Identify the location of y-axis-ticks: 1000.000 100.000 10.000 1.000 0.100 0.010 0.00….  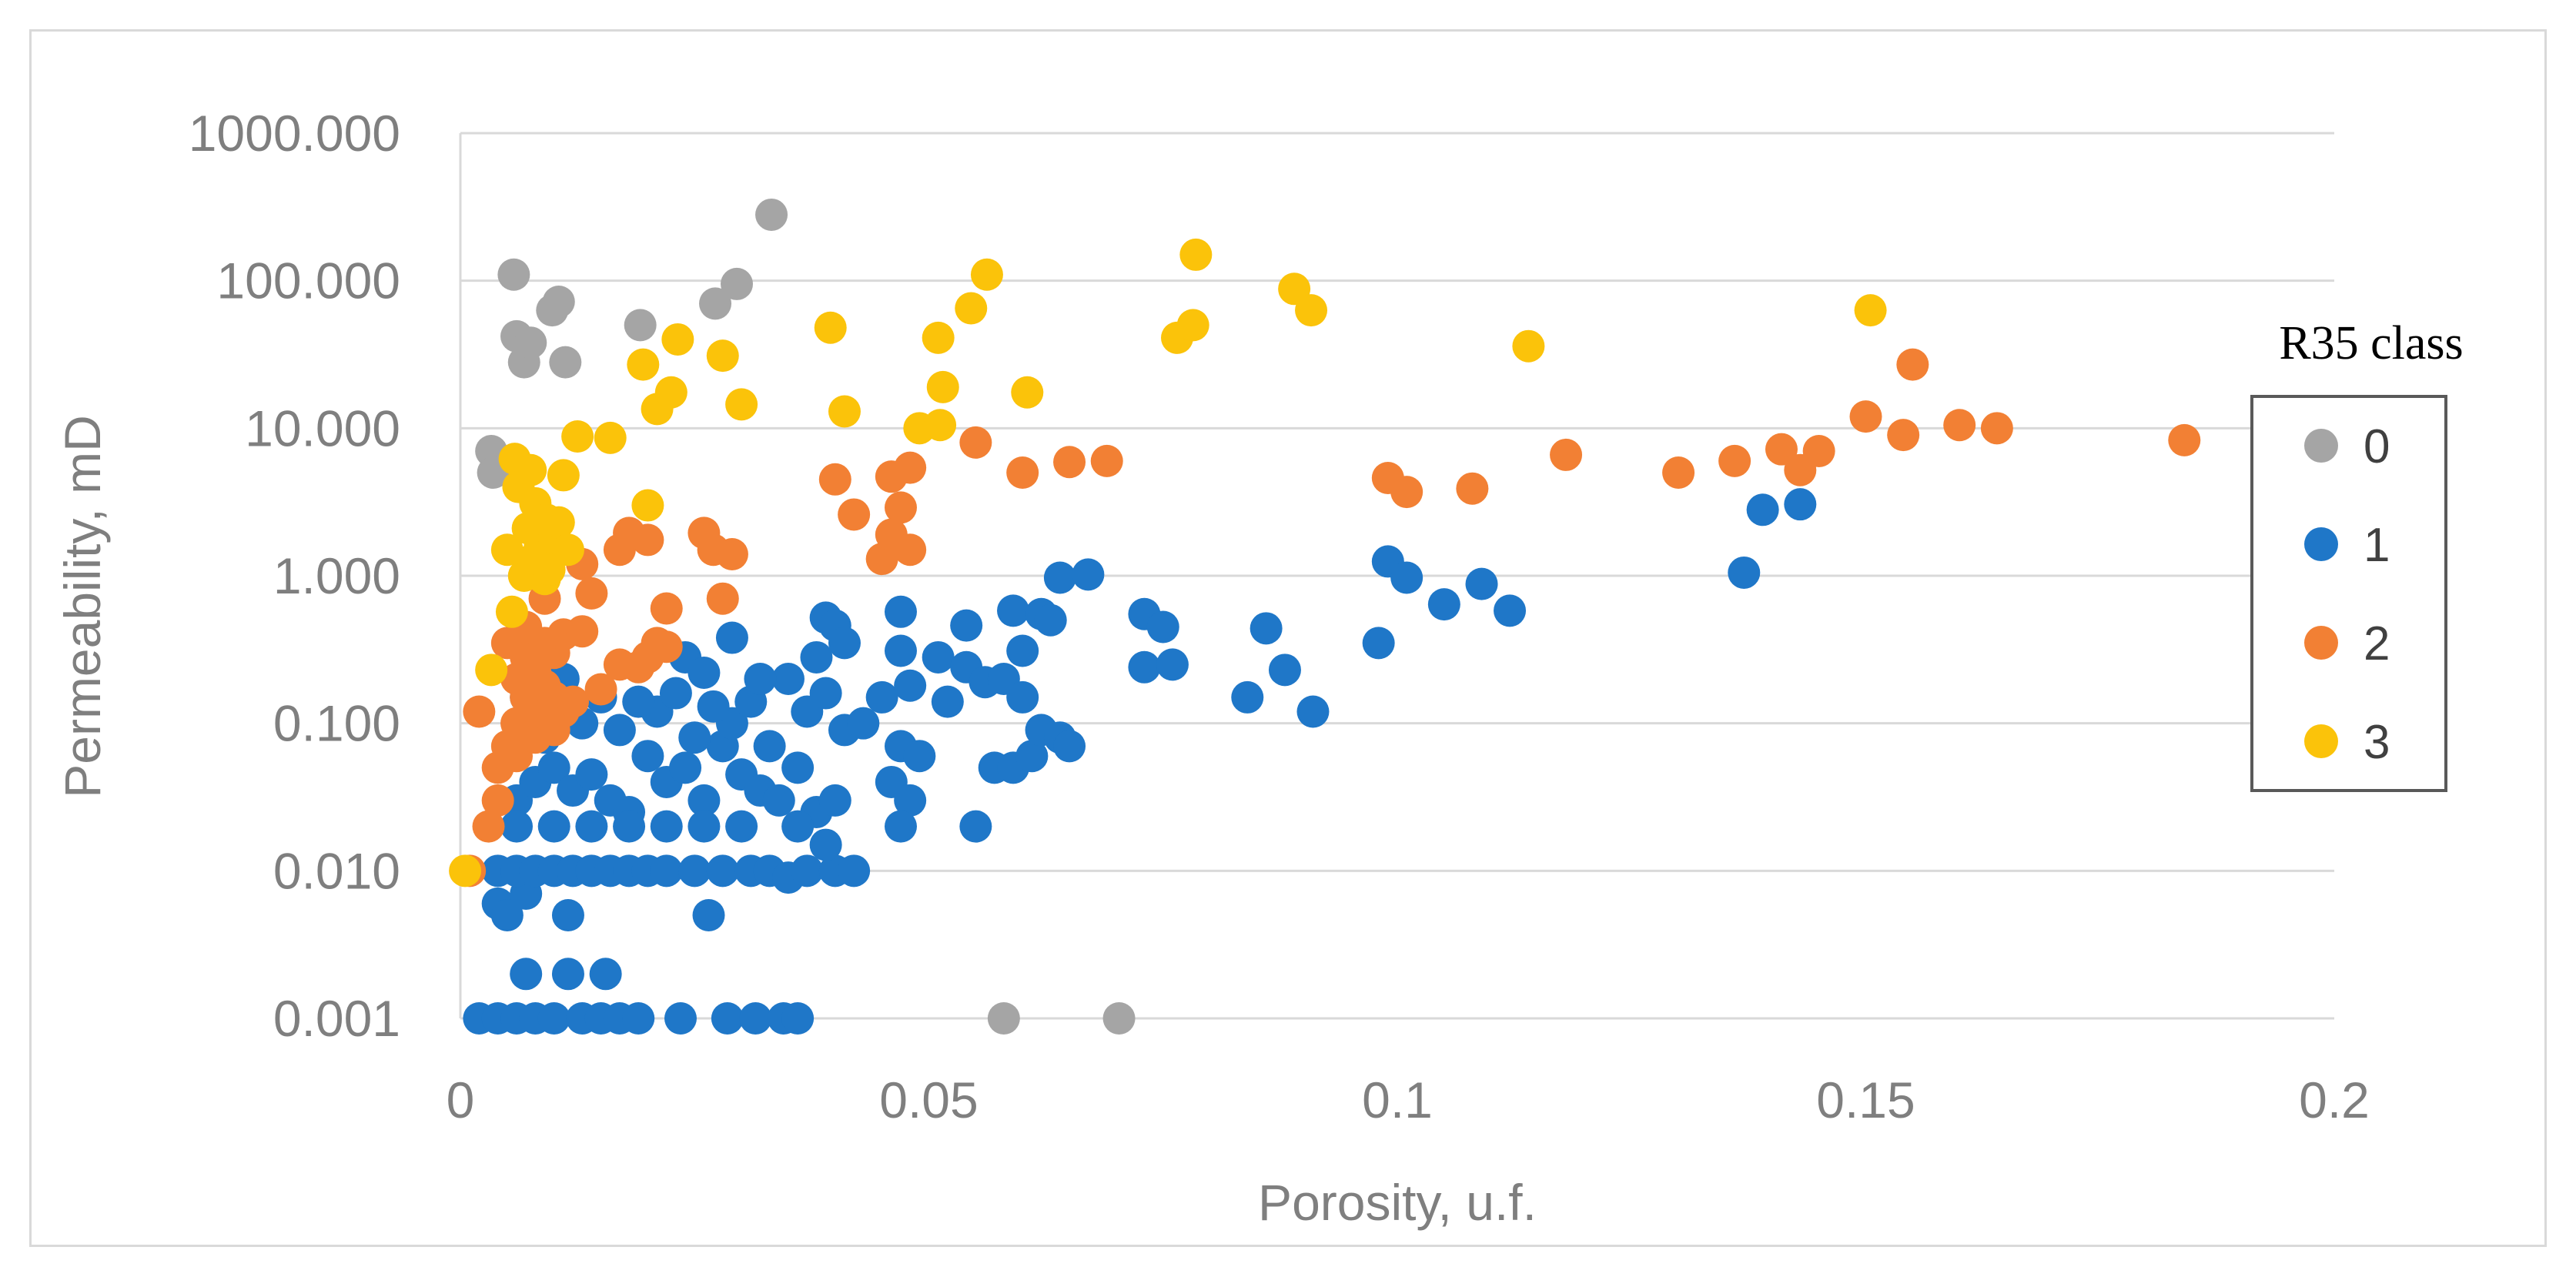
(295, 576).